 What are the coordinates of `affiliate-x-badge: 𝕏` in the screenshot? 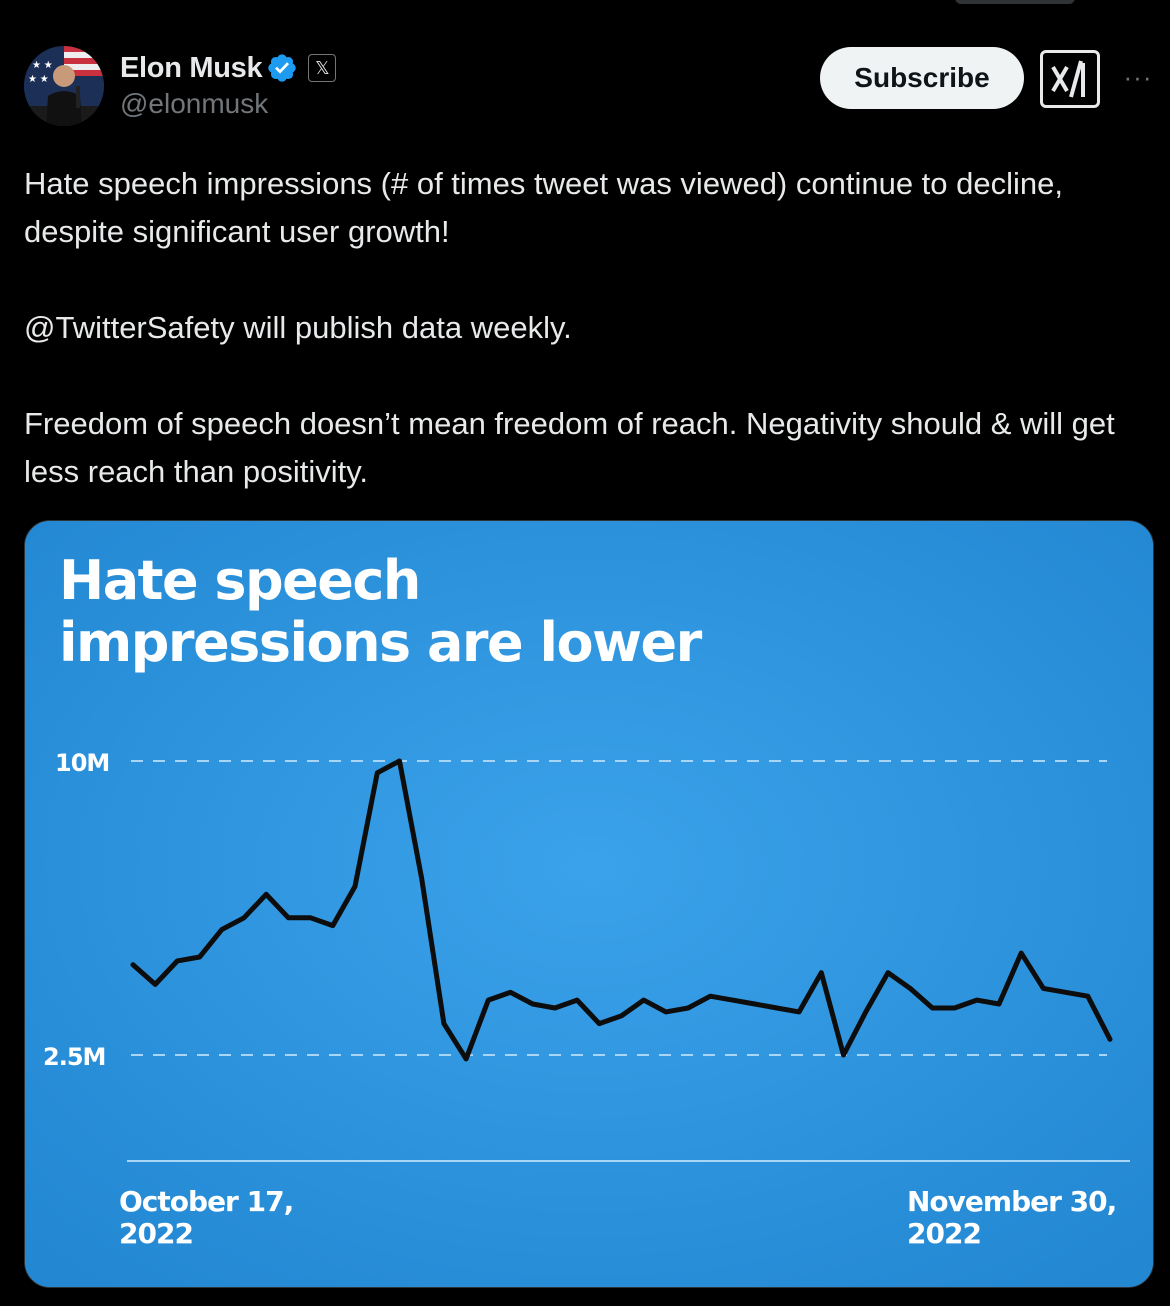 It's located at (322, 68).